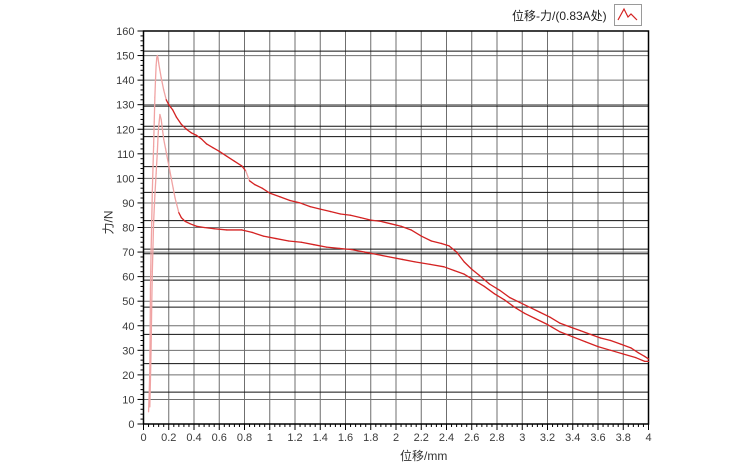 Image resolution: width=750 pixels, height=470 pixels. I want to click on svg-text: 70, so click(128, 253).